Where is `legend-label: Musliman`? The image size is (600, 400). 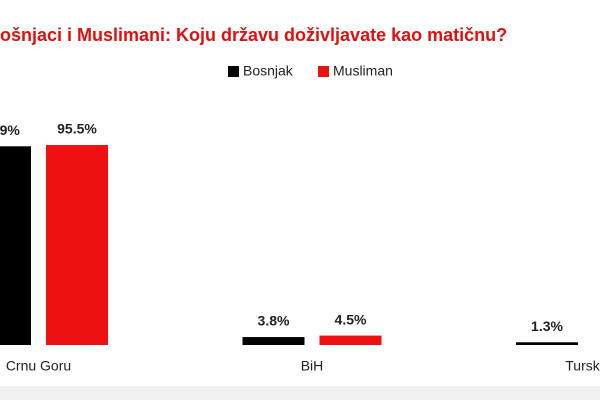 legend-label: Musliman is located at coordinates (363, 71).